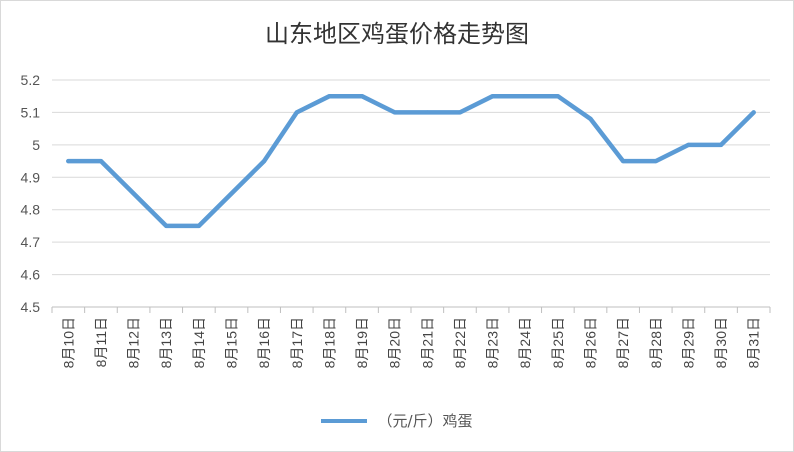  What do you see at coordinates (525, 342) in the screenshot?
I see `x-tick-label: 8月24日` at bounding box center [525, 342].